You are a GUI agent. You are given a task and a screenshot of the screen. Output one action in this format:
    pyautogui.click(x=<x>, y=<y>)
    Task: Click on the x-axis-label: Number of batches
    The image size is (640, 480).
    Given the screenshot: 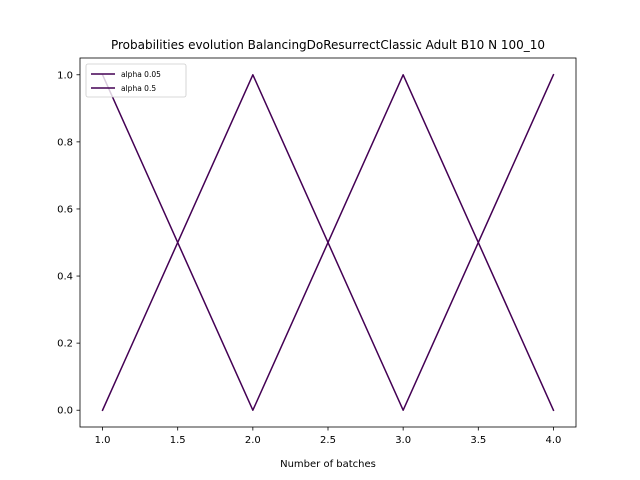 What is the action you would take?
    pyautogui.click(x=328, y=464)
    